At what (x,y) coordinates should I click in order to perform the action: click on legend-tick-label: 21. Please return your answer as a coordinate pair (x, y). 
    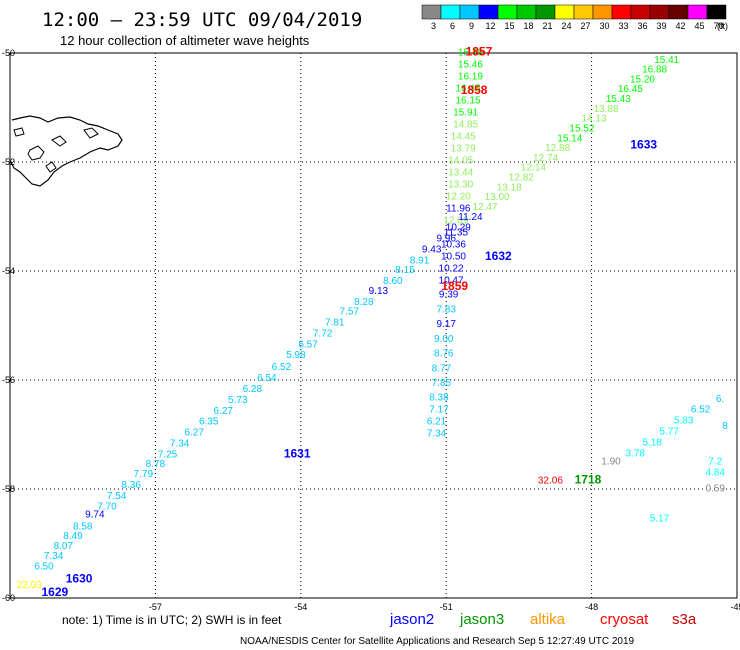
    Looking at the image, I should click on (547, 26).